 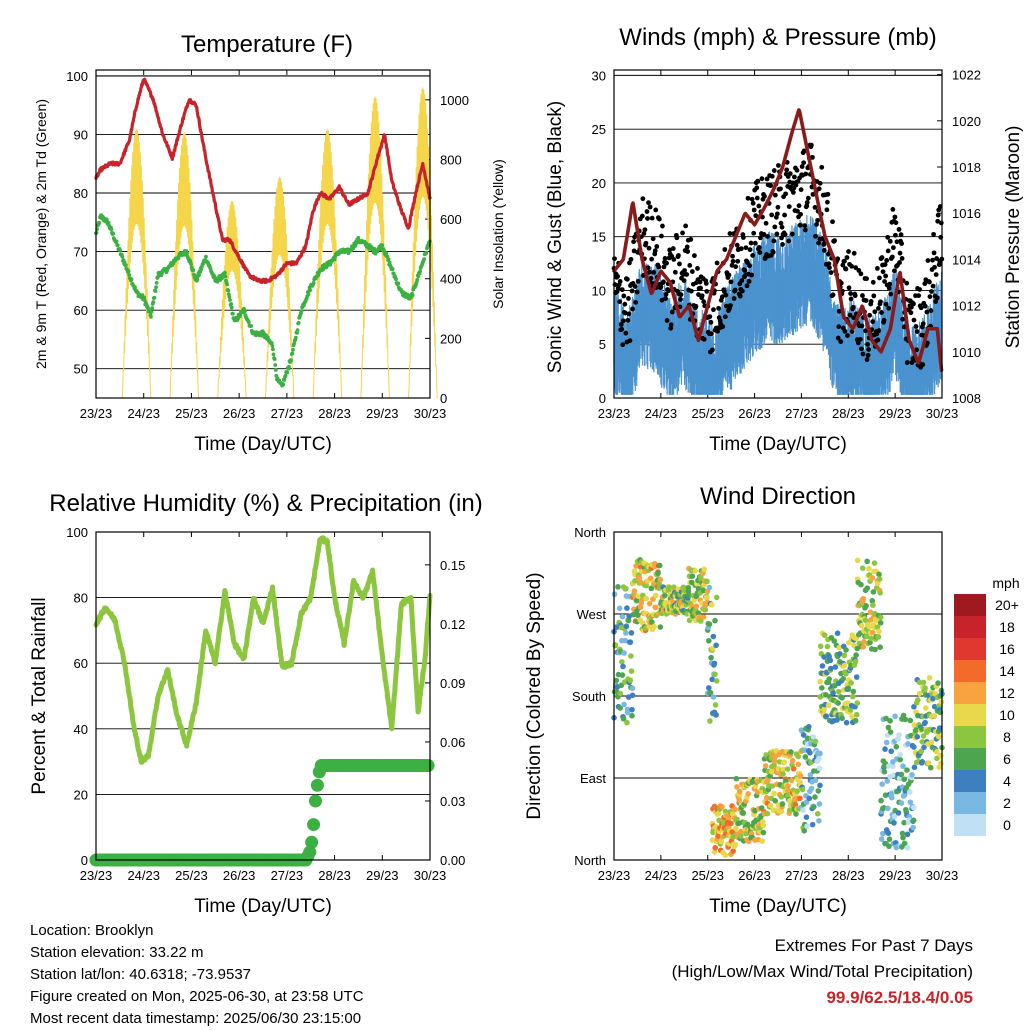 What do you see at coordinates (778, 906) in the screenshot?
I see `direction-xlabel: Time (Day/UTC)` at bounding box center [778, 906].